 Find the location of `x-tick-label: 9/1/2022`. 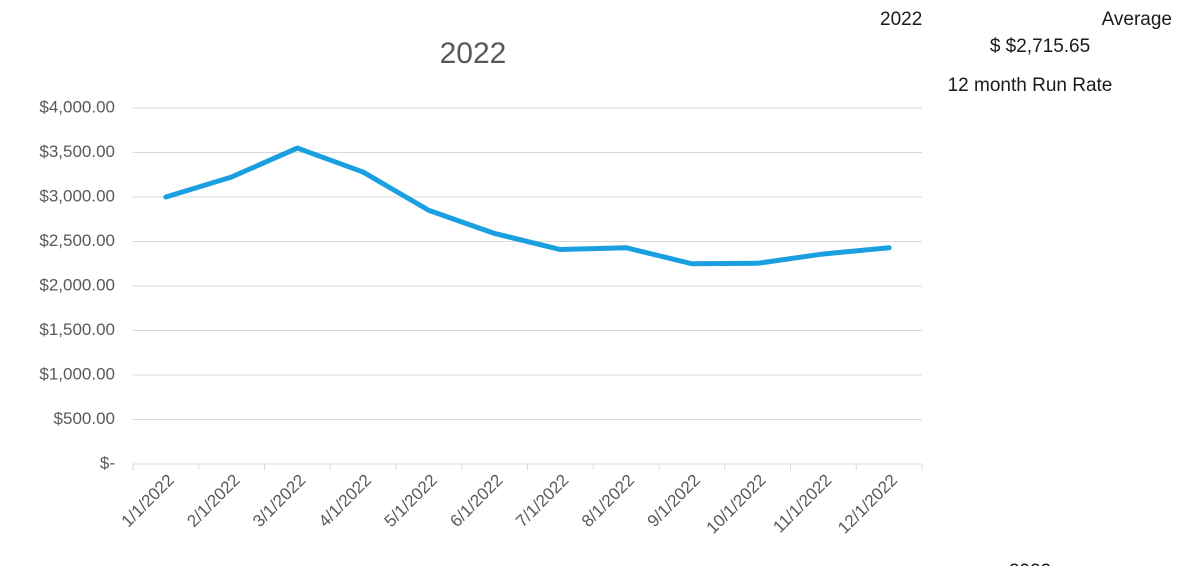

x-tick-label: 9/1/2022 is located at coordinates (674, 501).